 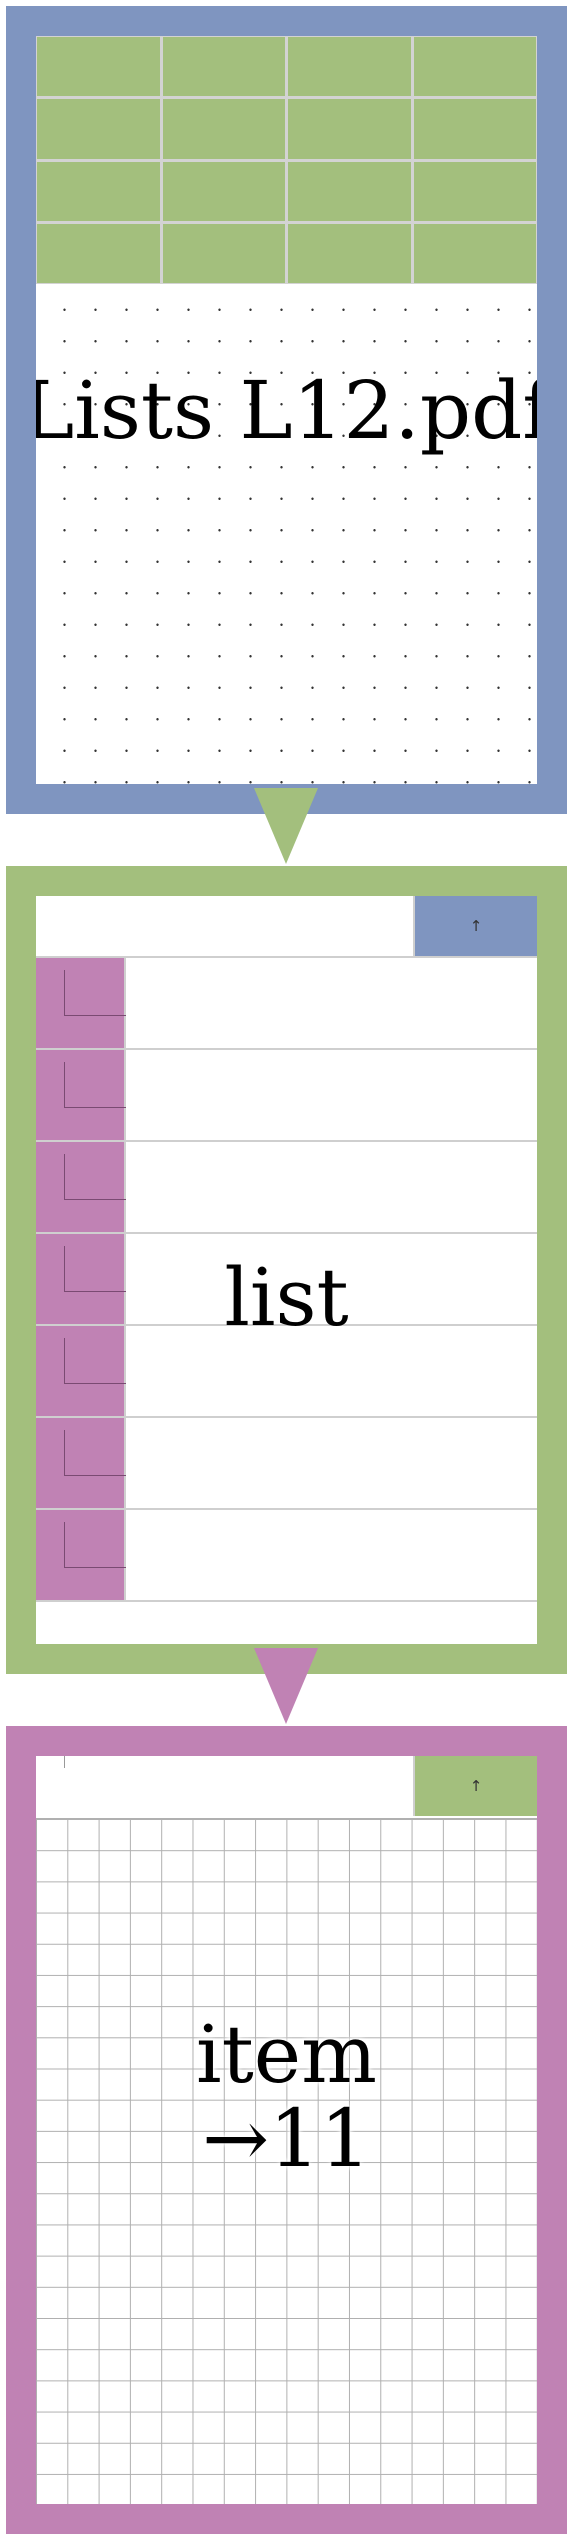 What do you see at coordinates (286, 1297) in the screenshot?
I see `list-label: list` at bounding box center [286, 1297].